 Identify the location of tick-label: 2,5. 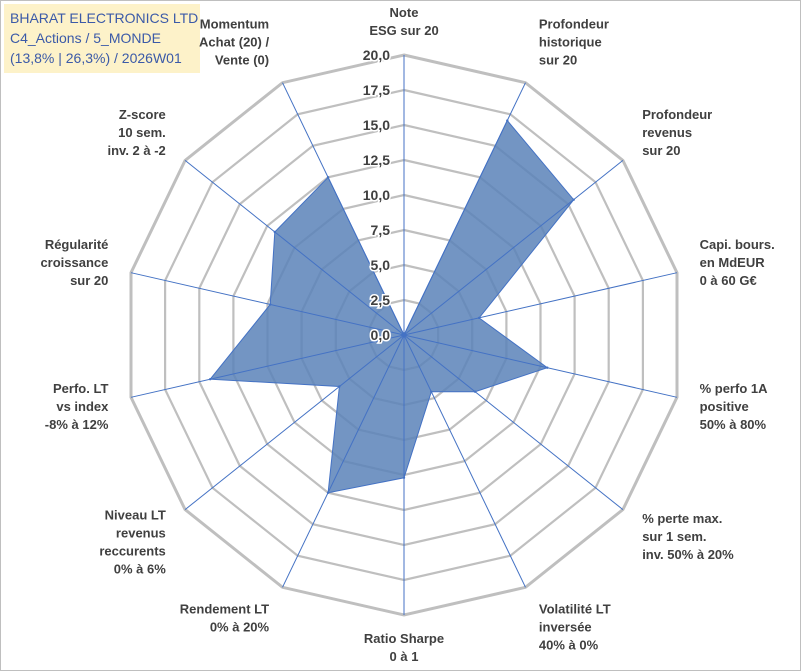
(381, 300).